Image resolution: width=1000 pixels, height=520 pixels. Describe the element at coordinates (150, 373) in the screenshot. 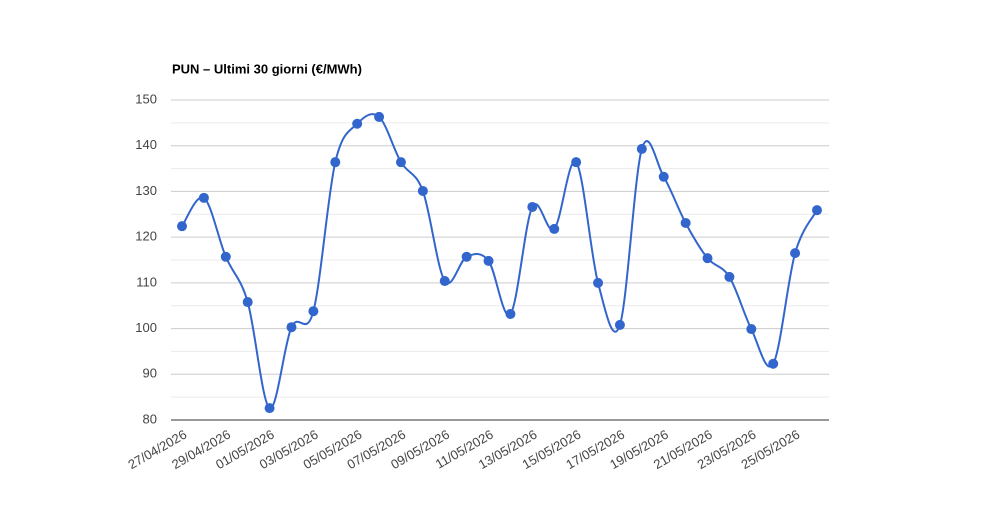

I see `y-tick-label: 90` at that location.